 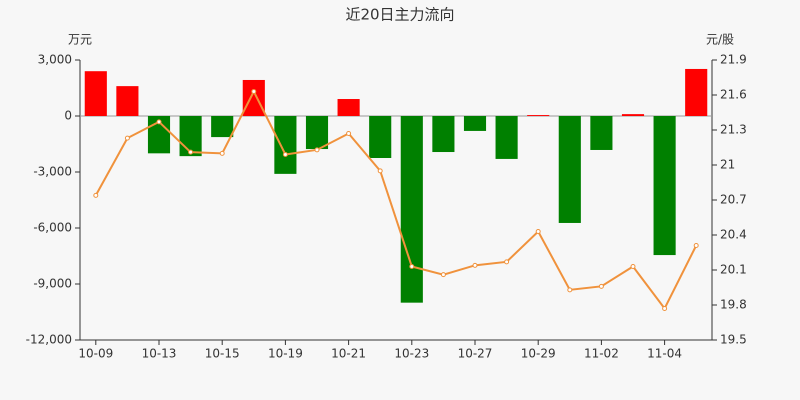 What do you see at coordinates (159, 354) in the screenshot?
I see `x-tick-label: 10-13` at bounding box center [159, 354].